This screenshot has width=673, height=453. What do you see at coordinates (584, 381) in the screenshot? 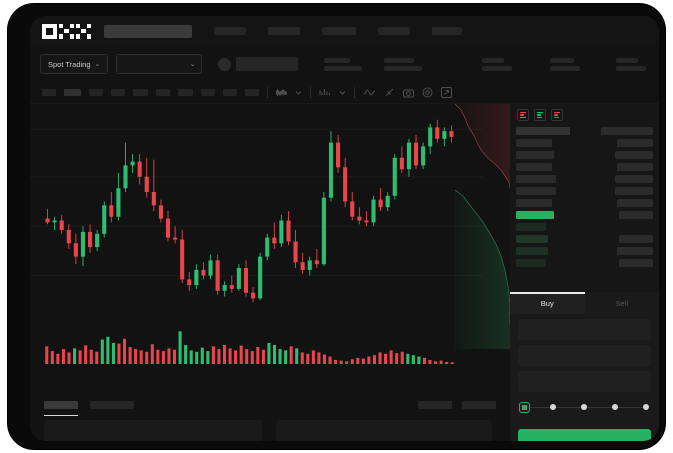
I see `order-total-field` at bounding box center [584, 381].